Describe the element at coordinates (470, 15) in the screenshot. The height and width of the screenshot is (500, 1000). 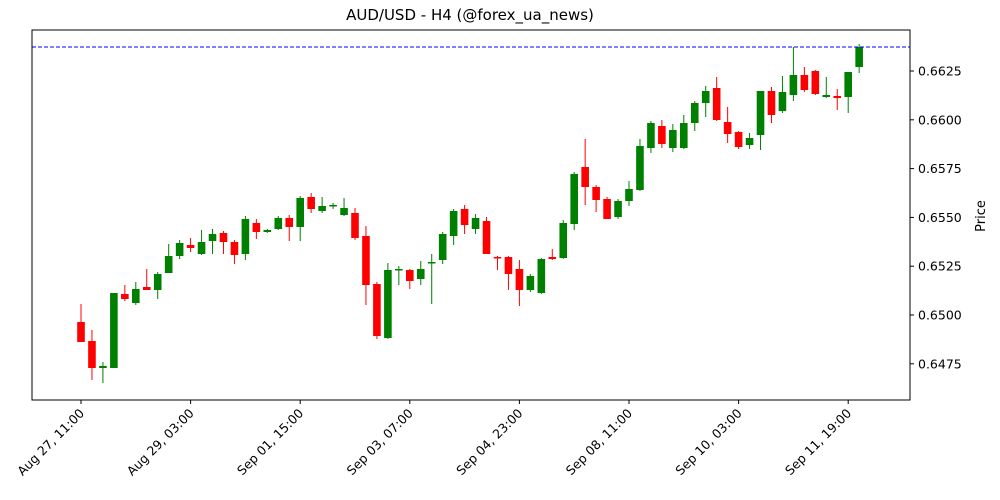
I see `chart-title: AUD/USD - H4 (@forex_ua_news)` at that location.